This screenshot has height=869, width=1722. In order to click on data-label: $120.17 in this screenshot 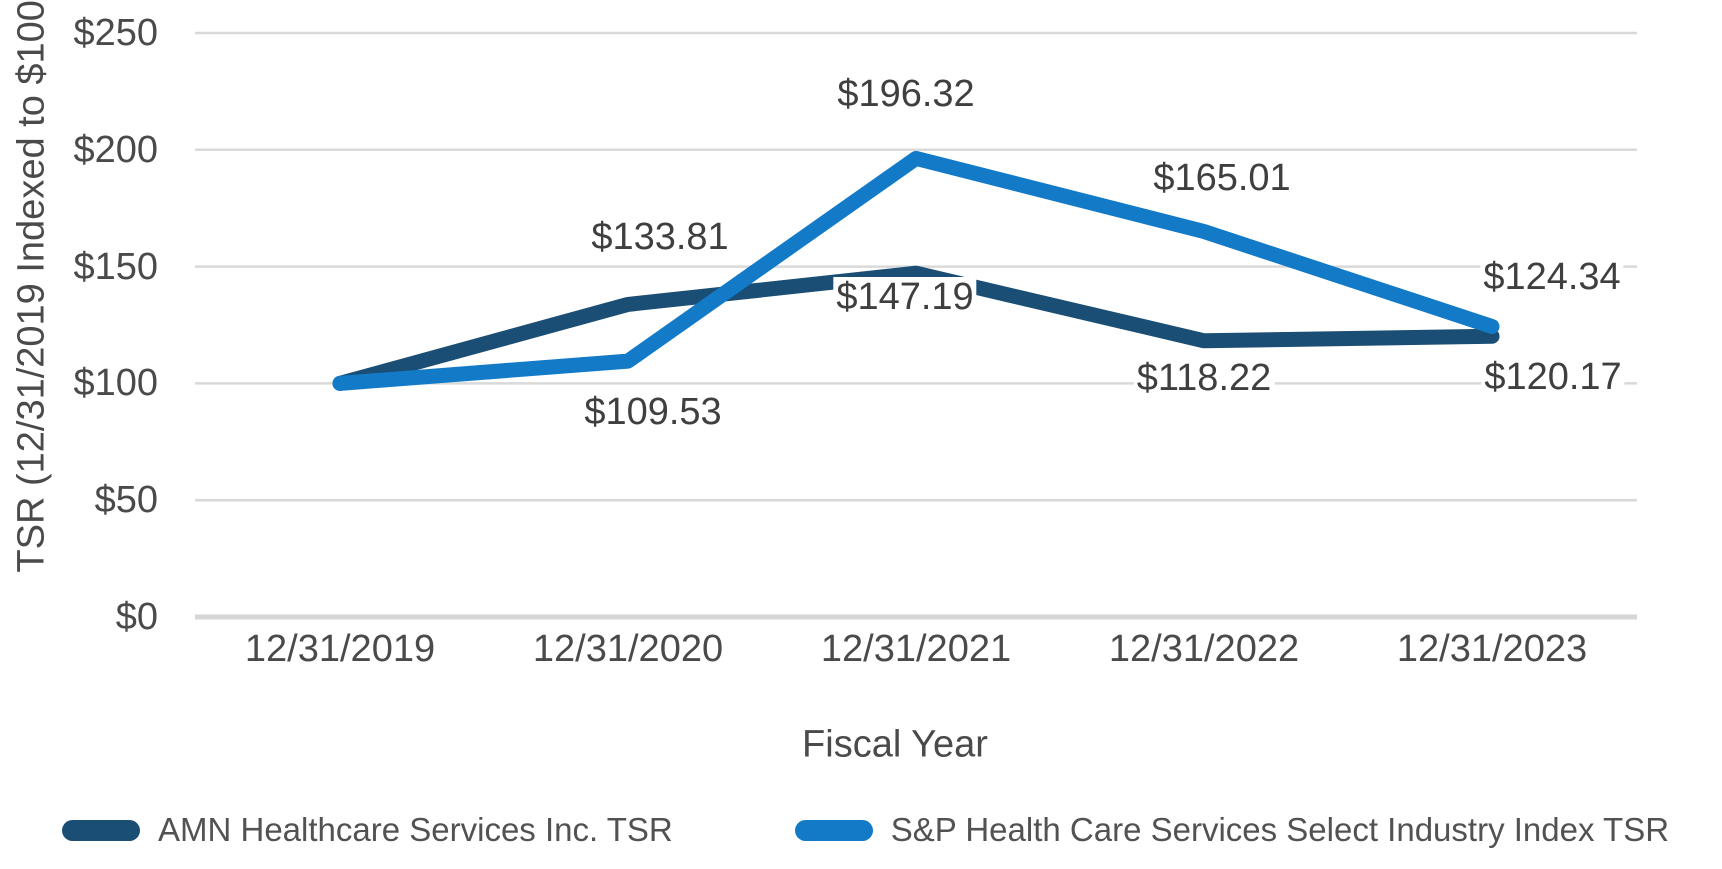, I will do `click(1553, 377)`.